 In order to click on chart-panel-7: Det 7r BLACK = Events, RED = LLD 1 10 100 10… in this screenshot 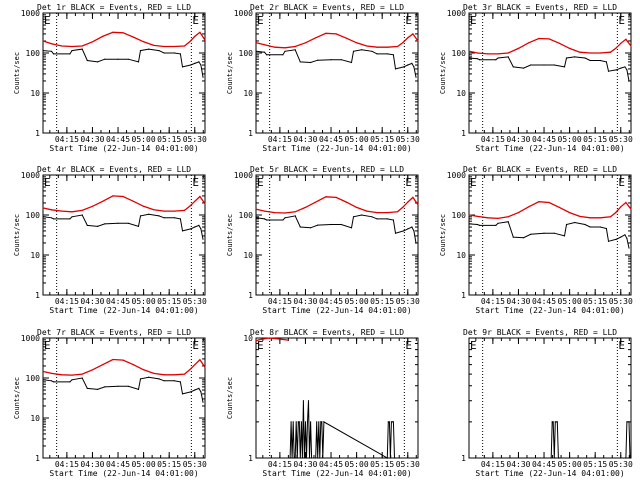, I will do `click(110, 403)`.